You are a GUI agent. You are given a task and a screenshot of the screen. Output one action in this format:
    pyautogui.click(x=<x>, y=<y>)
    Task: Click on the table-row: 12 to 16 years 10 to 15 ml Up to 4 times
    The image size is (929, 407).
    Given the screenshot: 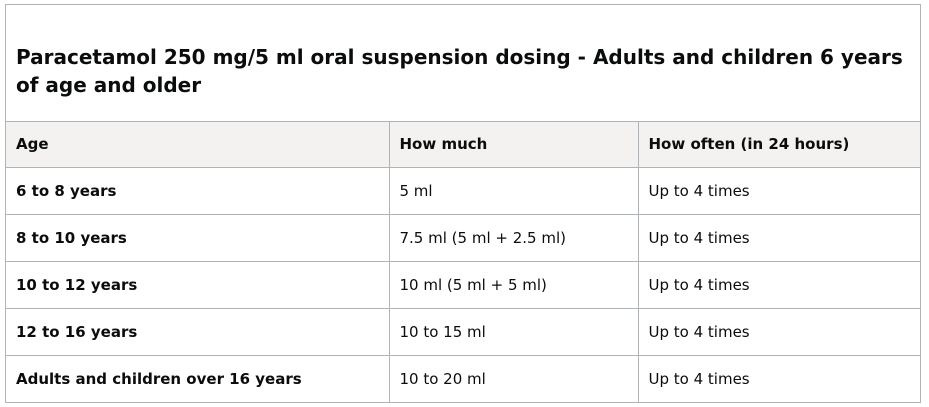 What is the action you would take?
    pyautogui.click(x=463, y=332)
    